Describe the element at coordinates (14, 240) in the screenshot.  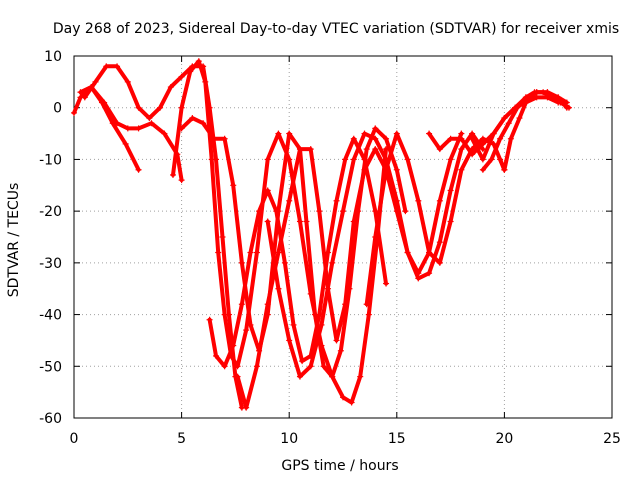
I see `y-axis-label: SDTVAR / TECUs` at that location.